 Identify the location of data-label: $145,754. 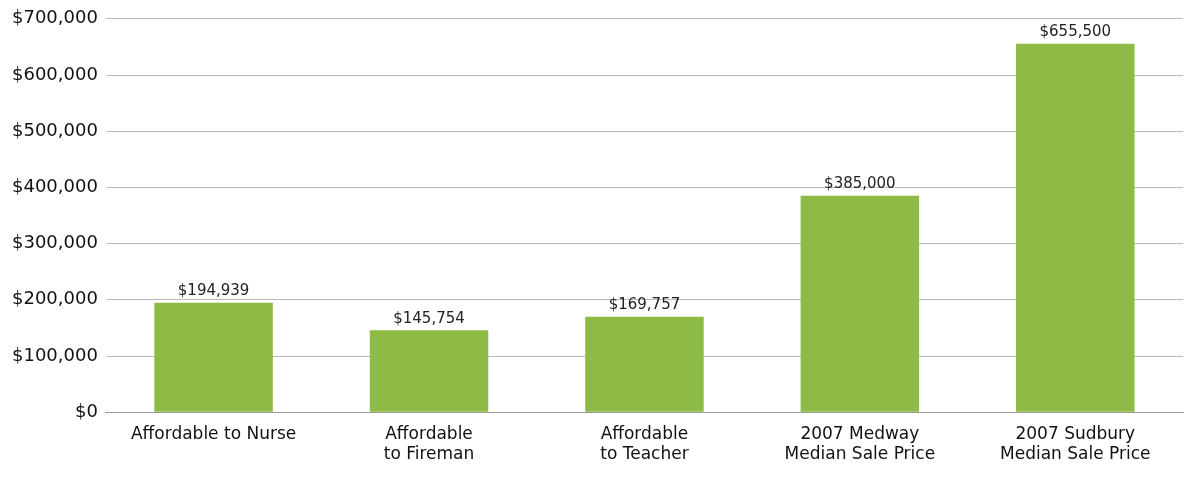
(429, 317).